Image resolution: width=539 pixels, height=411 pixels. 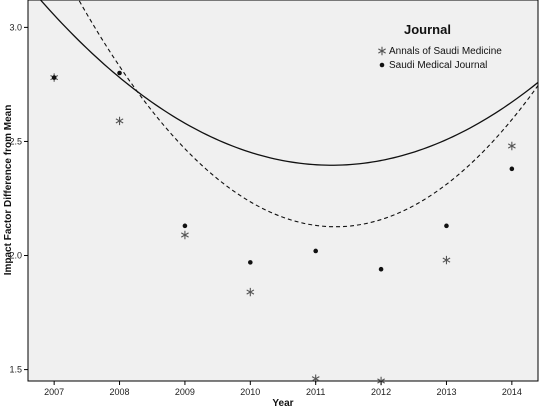 What do you see at coordinates (119, 121) in the screenshot?
I see `point-s0-2008` at bounding box center [119, 121].